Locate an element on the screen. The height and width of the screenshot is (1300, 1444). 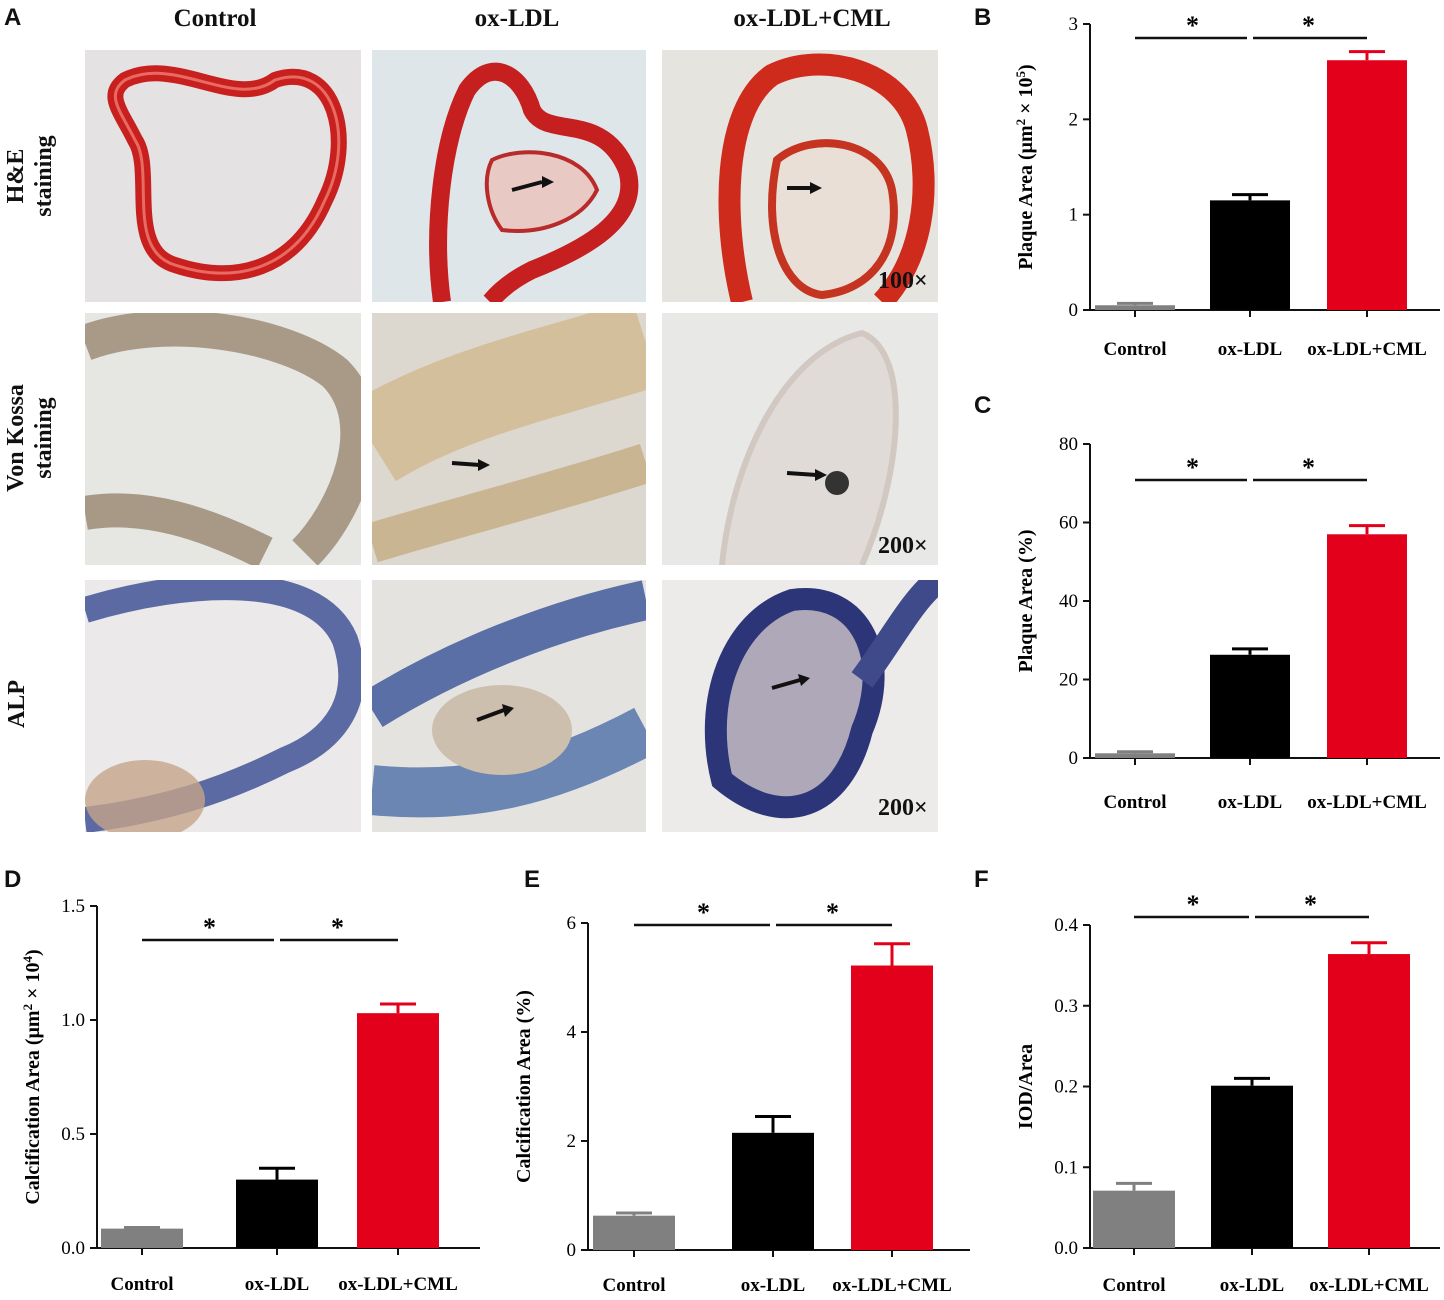
y-tick-label: 0.2 is located at coordinates (1066, 1087).